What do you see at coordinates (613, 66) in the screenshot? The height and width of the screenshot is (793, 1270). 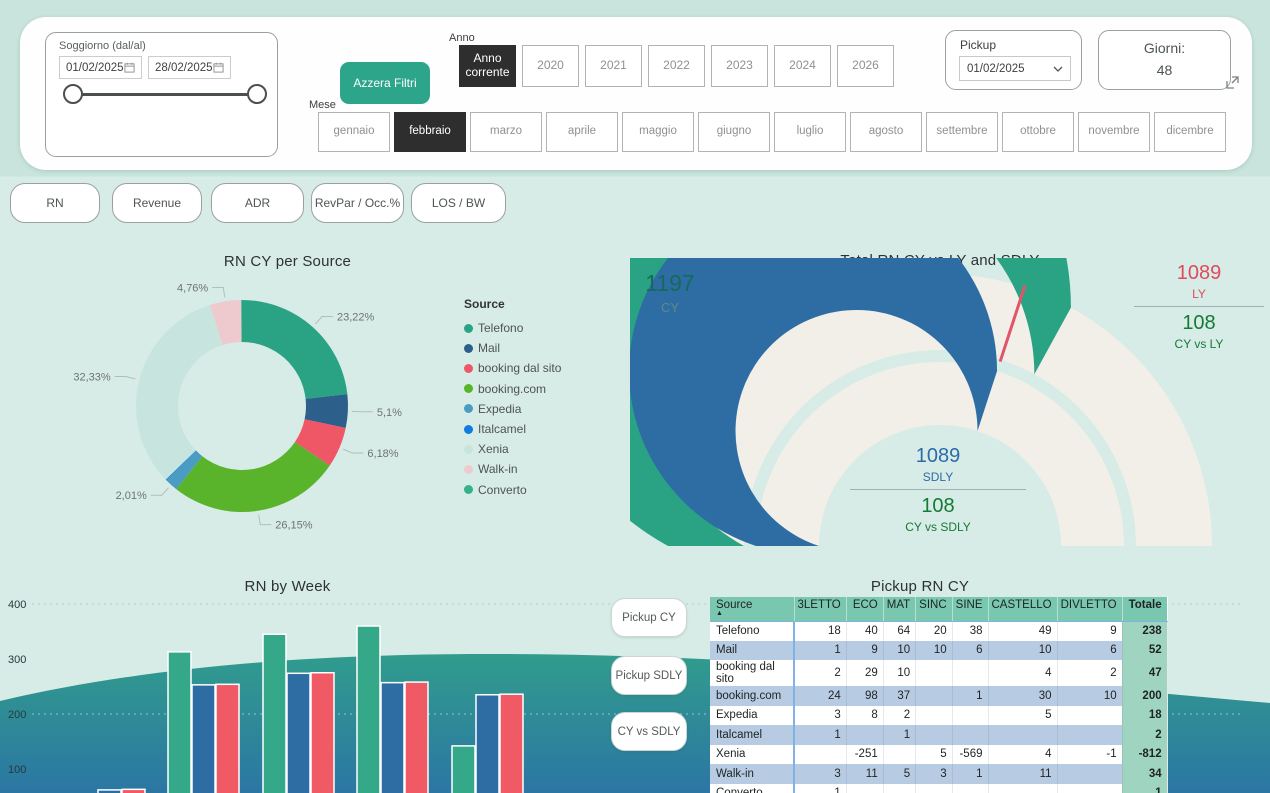 I see `anno-option-2021: 2021` at bounding box center [613, 66].